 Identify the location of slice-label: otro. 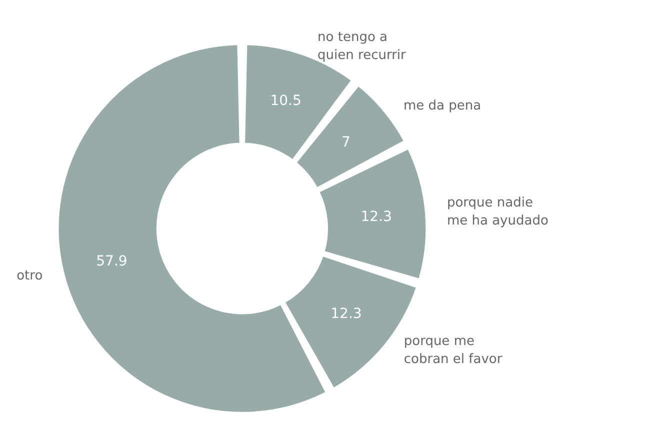
(29, 276).